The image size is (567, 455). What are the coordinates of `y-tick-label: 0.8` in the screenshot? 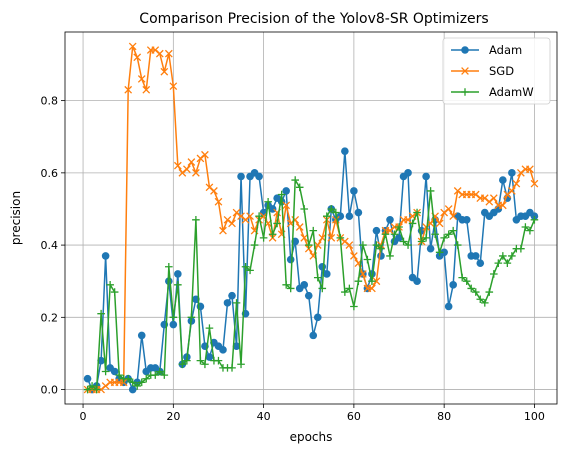 It's located at (50, 101).